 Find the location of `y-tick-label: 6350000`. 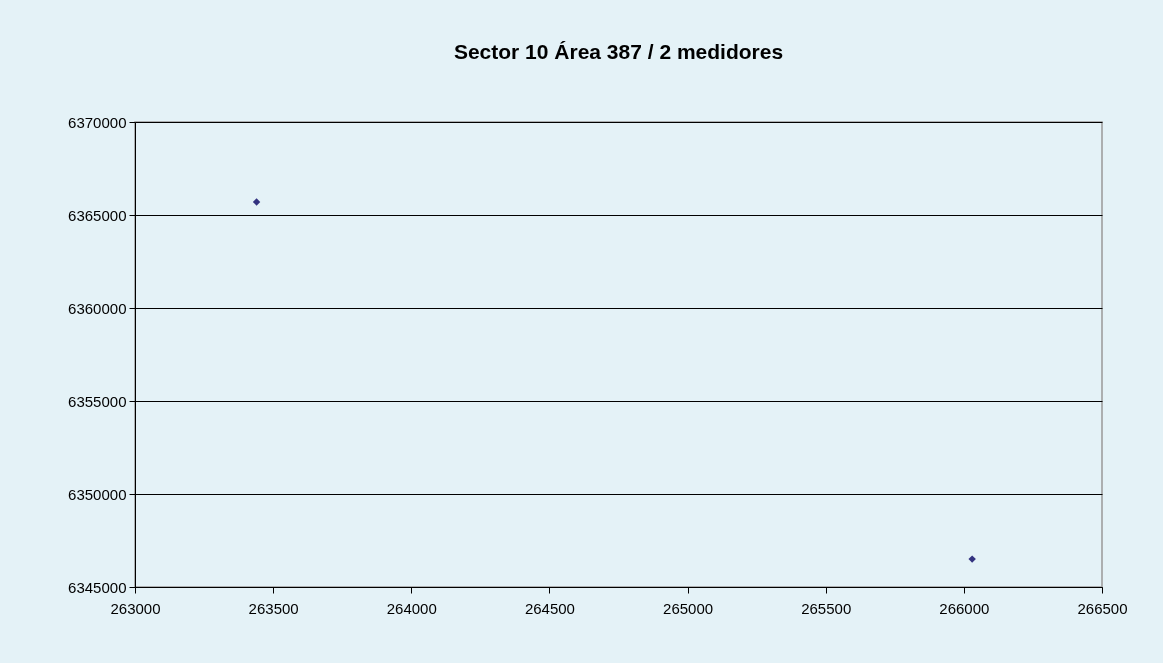

y-tick-label: 6350000 is located at coordinates (97, 494).